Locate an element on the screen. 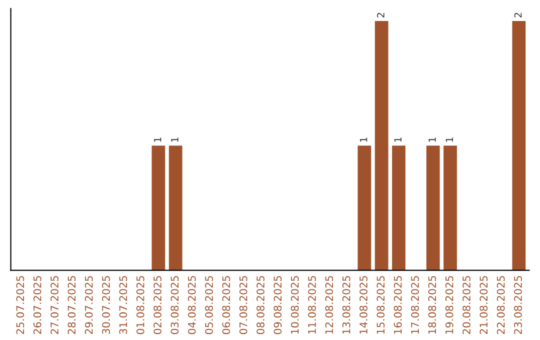 The image size is (540, 340). x-tick-label: 31.07.2025 is located at coordinates (123, 305).